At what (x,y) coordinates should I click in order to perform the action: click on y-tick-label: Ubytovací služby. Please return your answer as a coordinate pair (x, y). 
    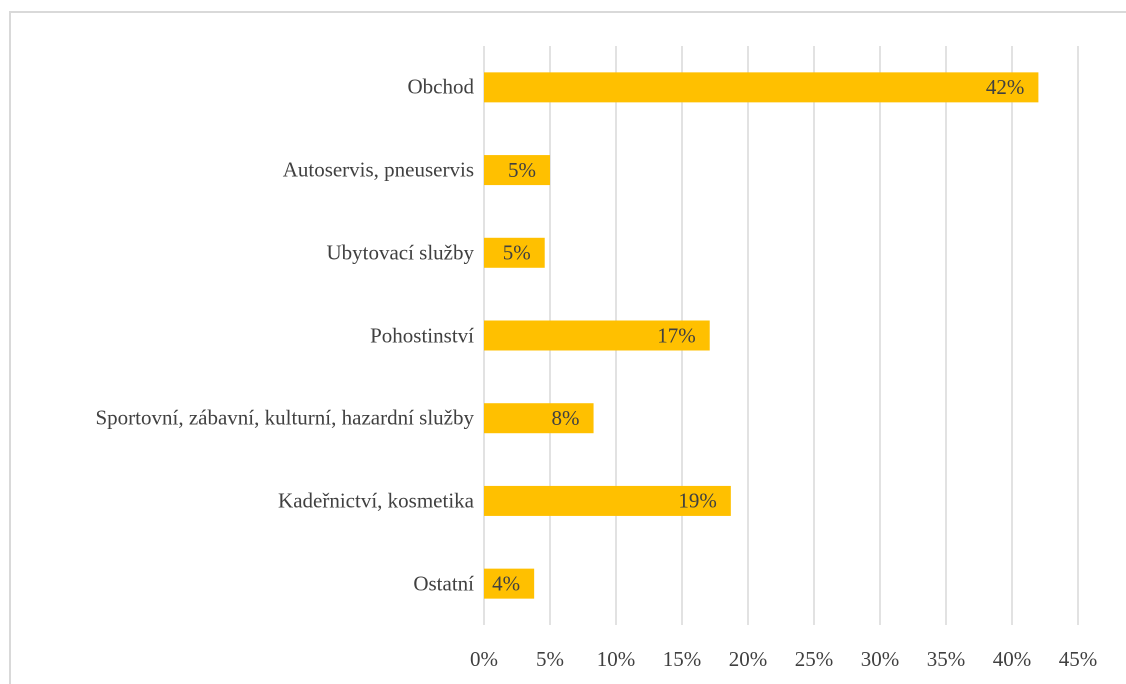
    Looking at the image, I should click on (400, 252).